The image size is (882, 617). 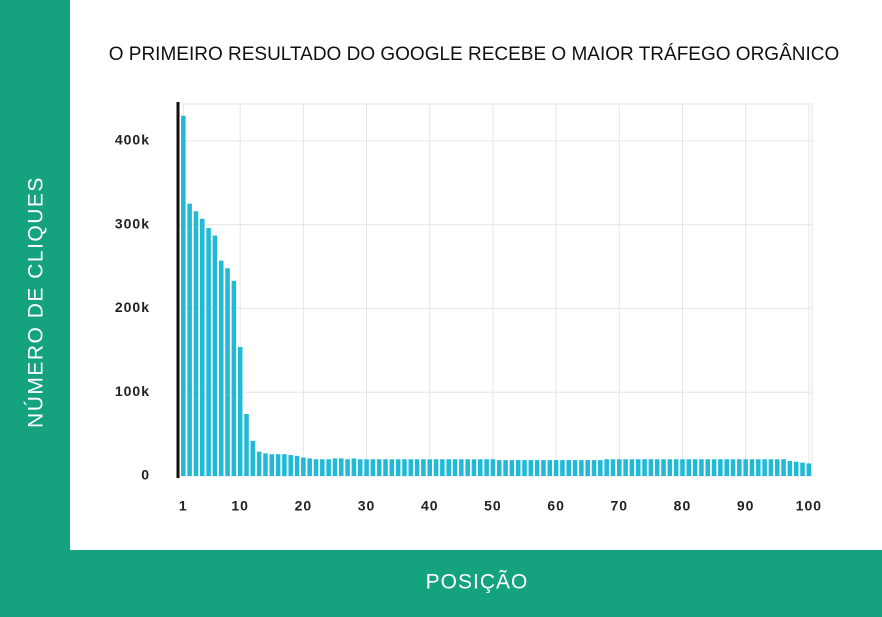 What do you see at coordinates (132, 307) in the screenshot?
I see `y-tick-label: 200k` at bounding box center [132, 307].